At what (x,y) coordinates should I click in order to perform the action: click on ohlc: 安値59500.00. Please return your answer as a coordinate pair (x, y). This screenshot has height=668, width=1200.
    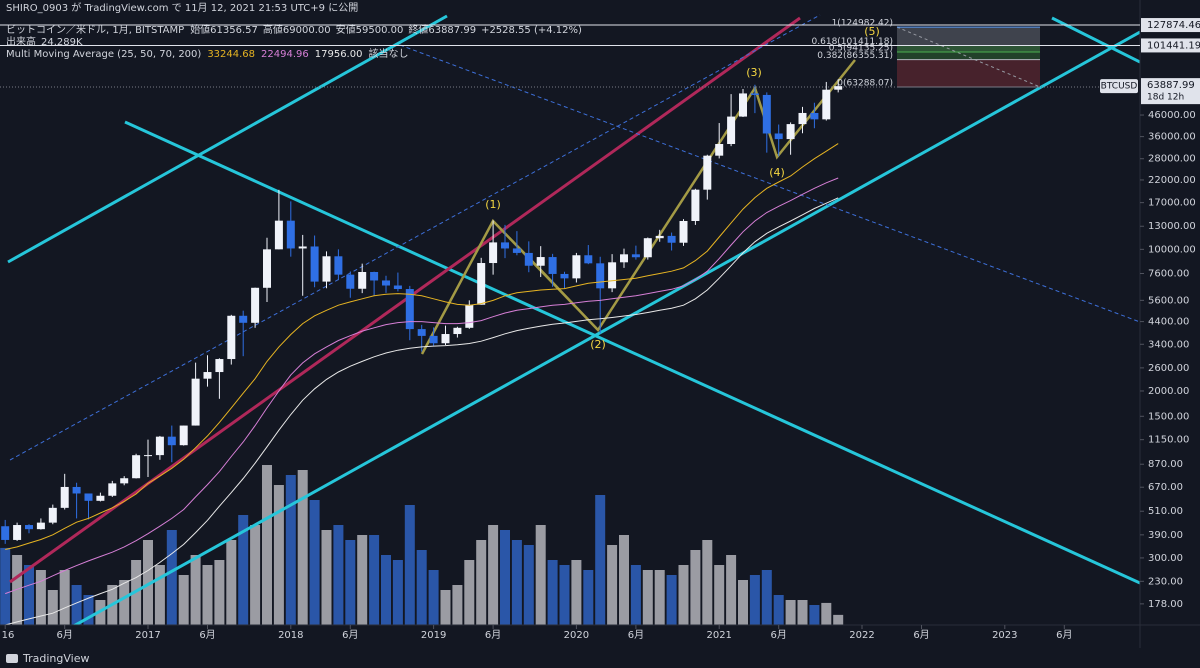
    Looking at the image, I should click on (370, 29).